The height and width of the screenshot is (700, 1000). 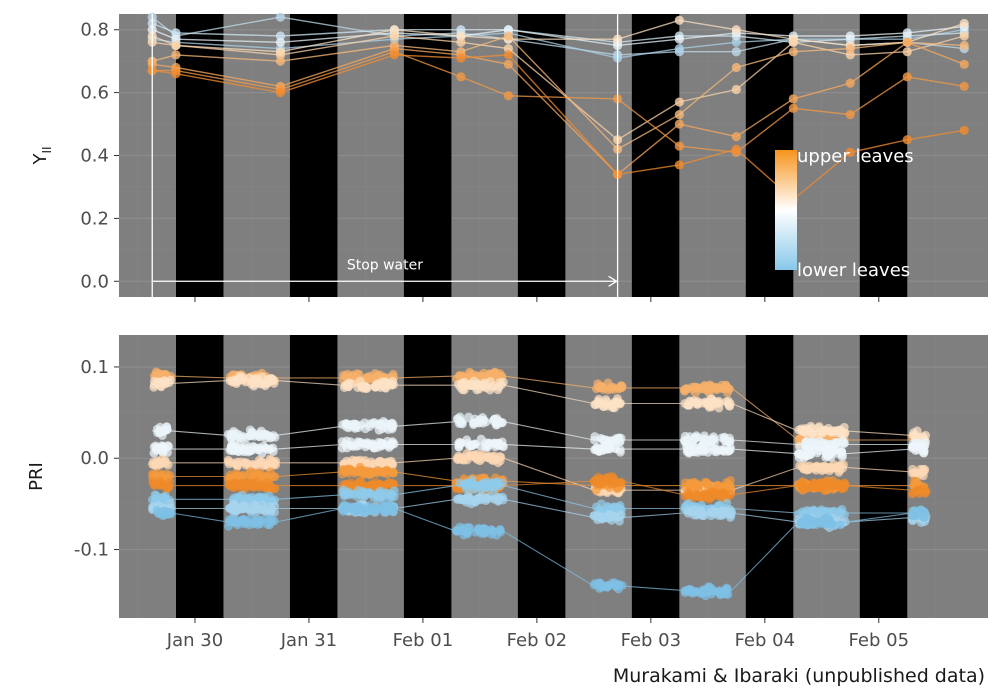 What do you see at coordinates (94, 458) in the screenshot?
I see `bottom-y-tick-label: 0.0` at bounding box center [94, 458].